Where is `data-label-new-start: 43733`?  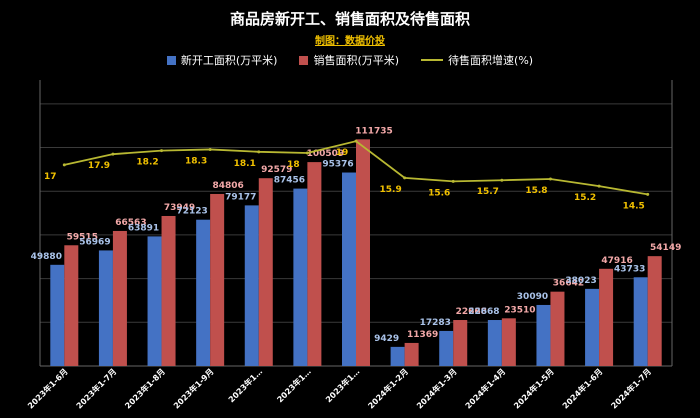 data-label-new-start: 43733 is located at coordinates (629, 269).